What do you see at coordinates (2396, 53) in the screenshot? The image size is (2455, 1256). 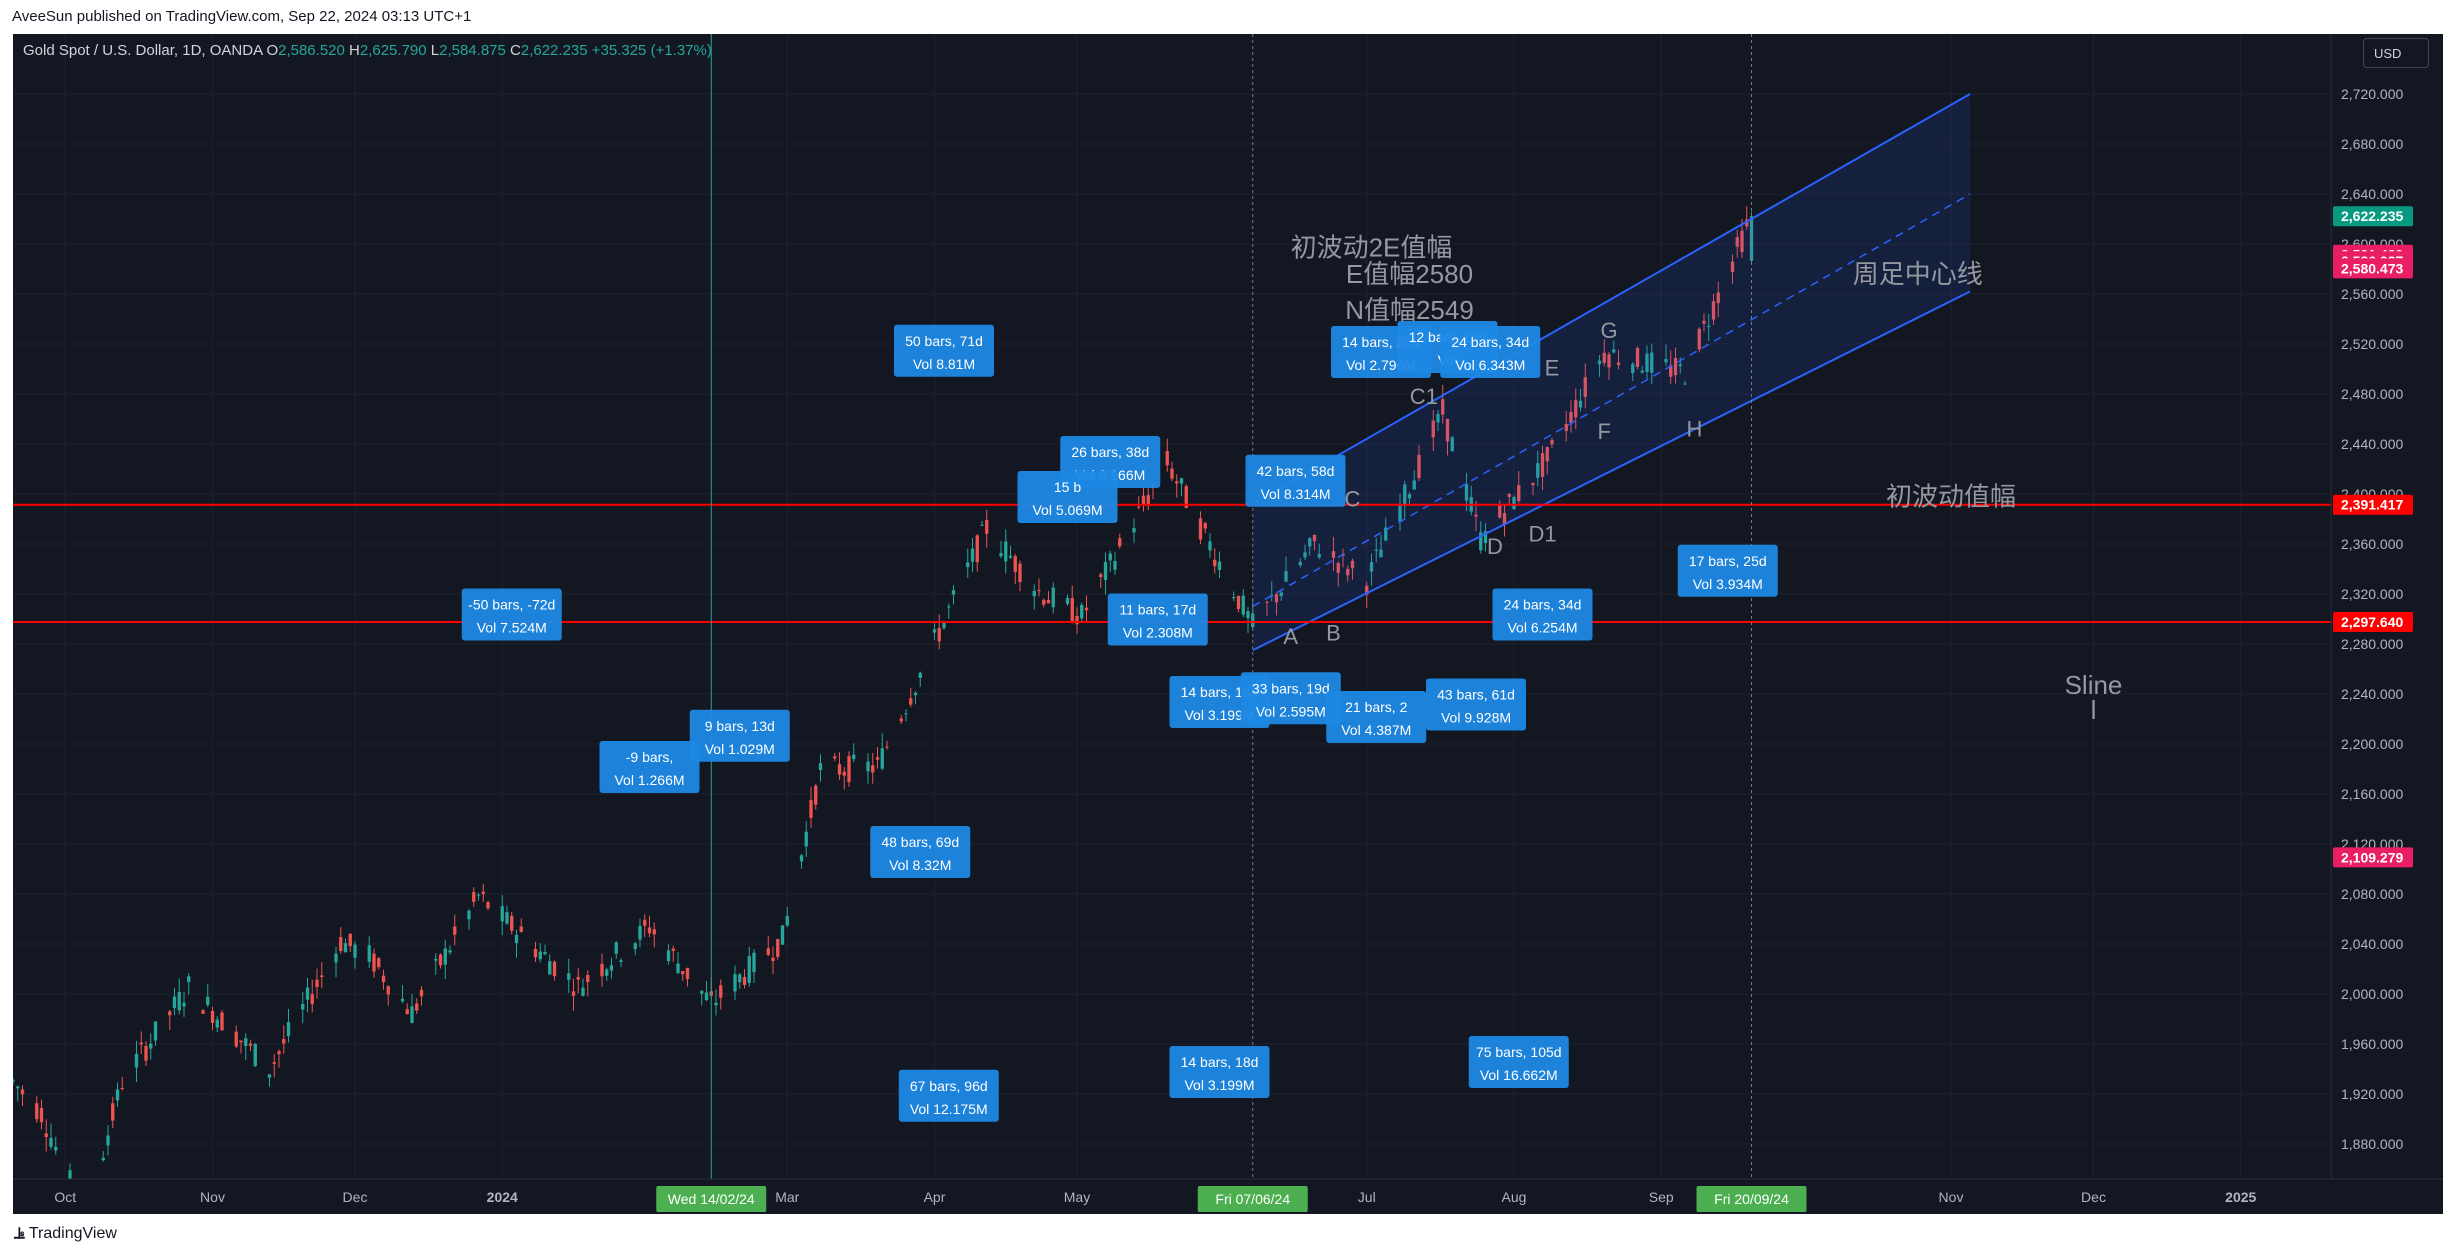 I see `currency-button: USD` at bounding box center [2396, 53].